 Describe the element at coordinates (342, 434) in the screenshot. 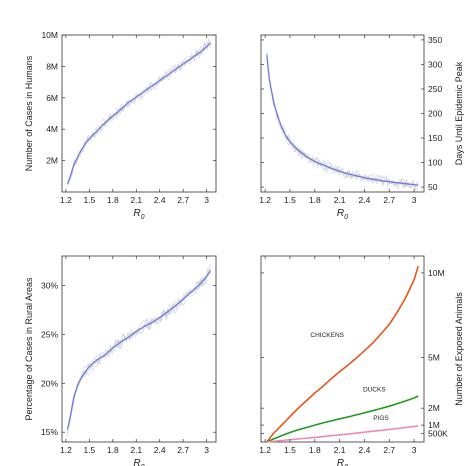

I see `series-line-pigs` at that location.